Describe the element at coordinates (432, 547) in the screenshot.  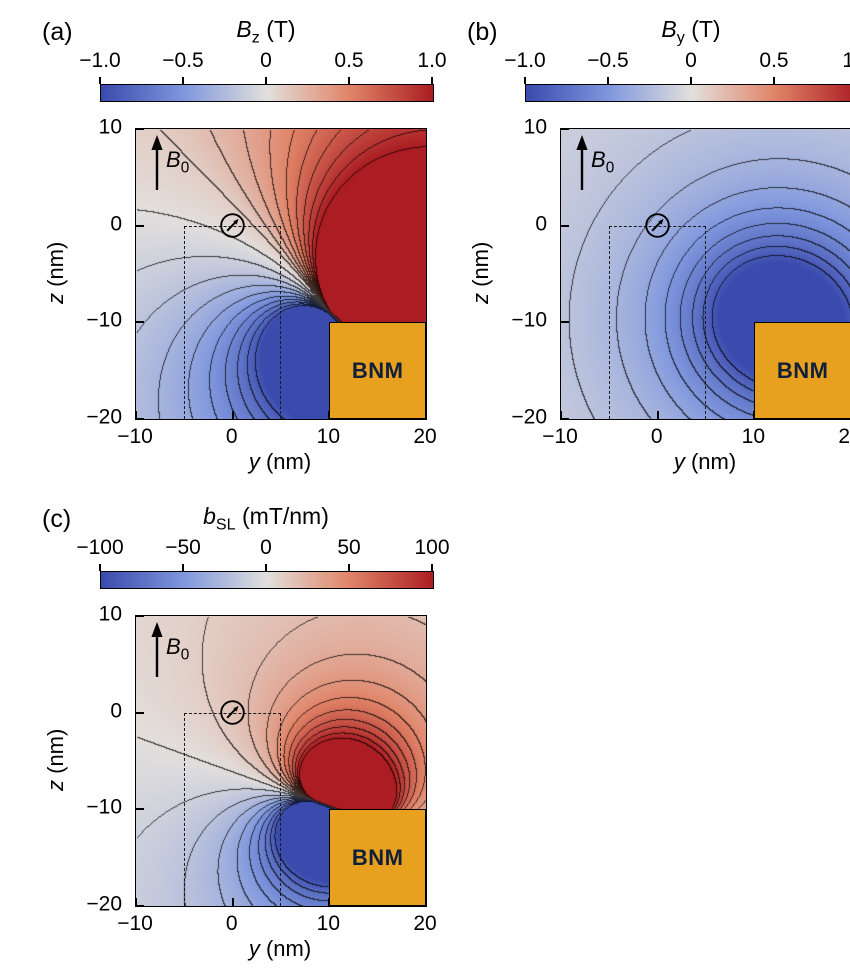
I see `colorbar-tick-label: 100` at that location.